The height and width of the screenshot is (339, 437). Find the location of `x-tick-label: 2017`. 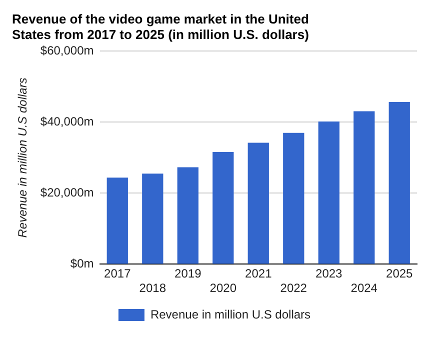

x-tick-label: 2017 is located at coordinates (118, 273).